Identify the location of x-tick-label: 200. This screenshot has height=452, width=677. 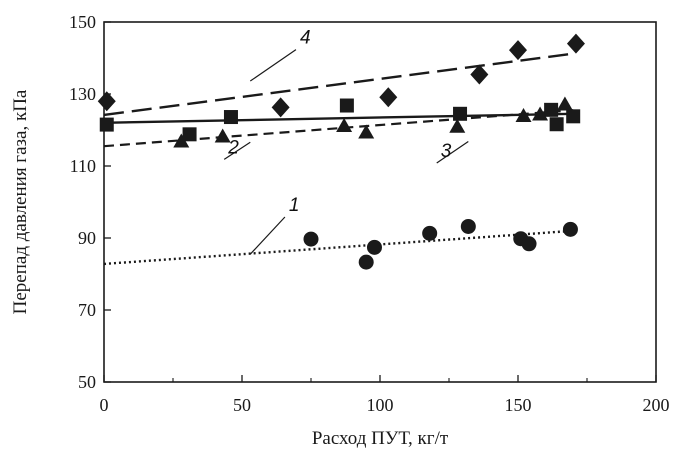
(656, 405).